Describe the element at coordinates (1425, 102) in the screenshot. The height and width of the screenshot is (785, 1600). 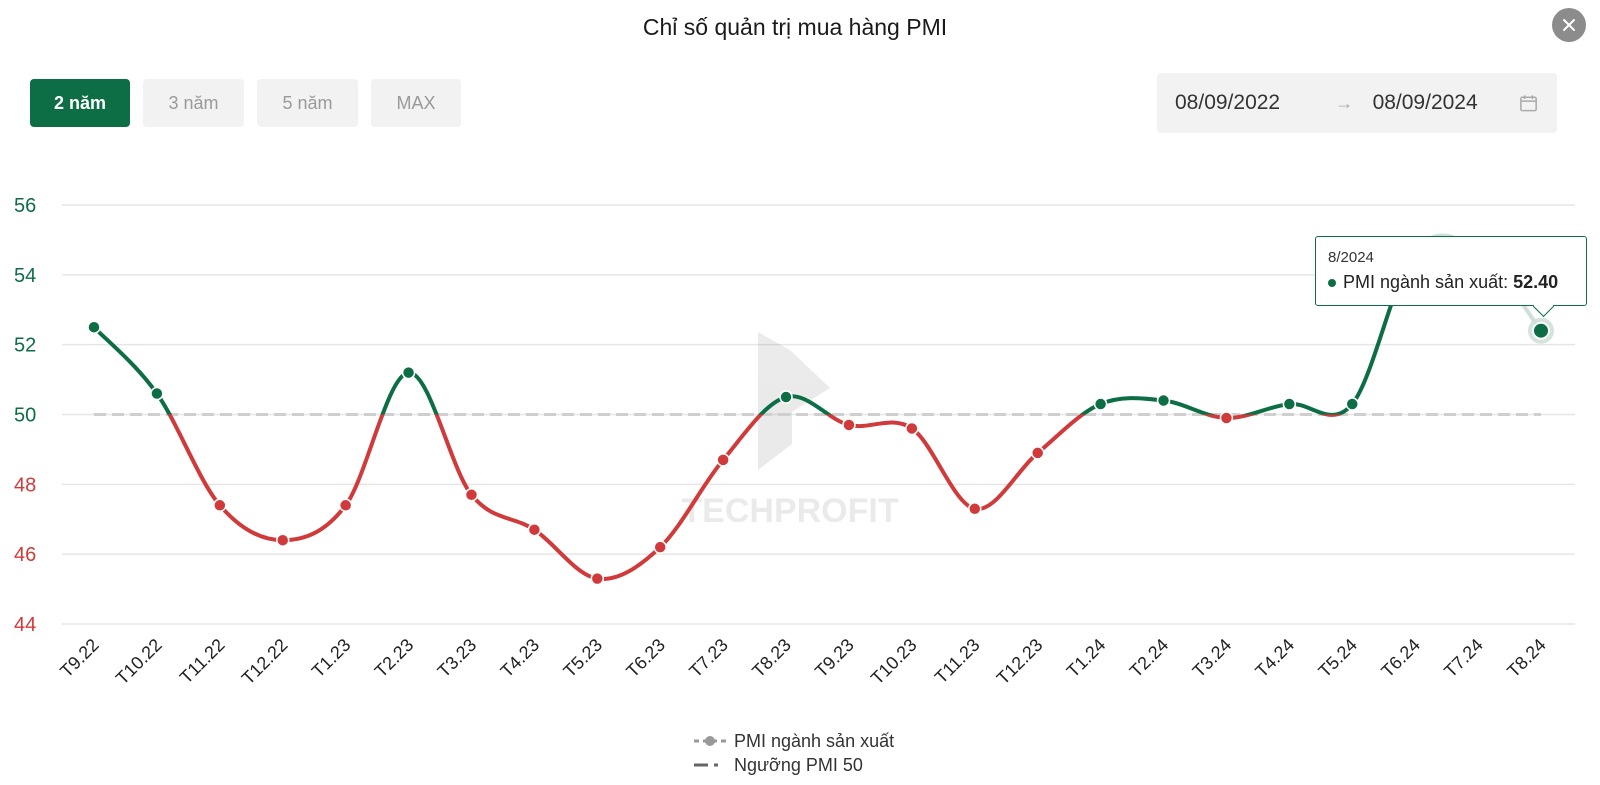
I see `end-date: 08/09/2024` at that location.